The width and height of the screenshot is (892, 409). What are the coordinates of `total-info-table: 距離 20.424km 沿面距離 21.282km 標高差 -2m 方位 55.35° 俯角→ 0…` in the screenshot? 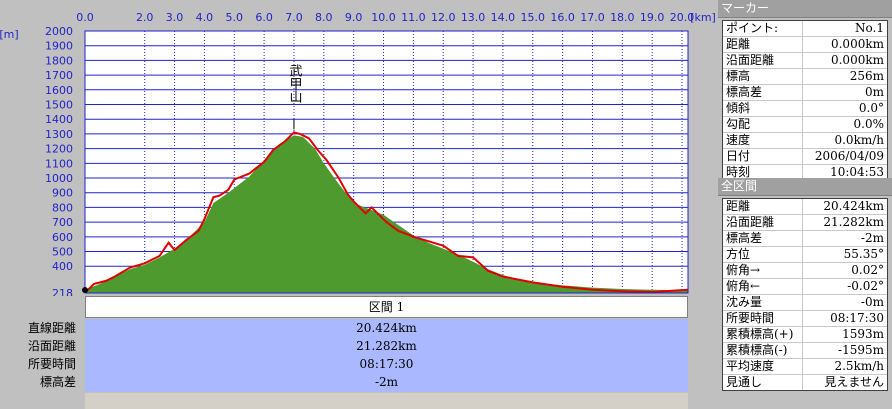 It's located at (805, 294).